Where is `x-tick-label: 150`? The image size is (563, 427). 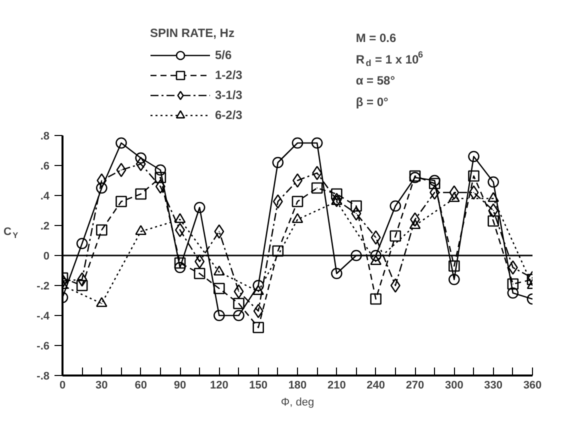
x-tick-label: 150 is located at coordinates (258, 386).